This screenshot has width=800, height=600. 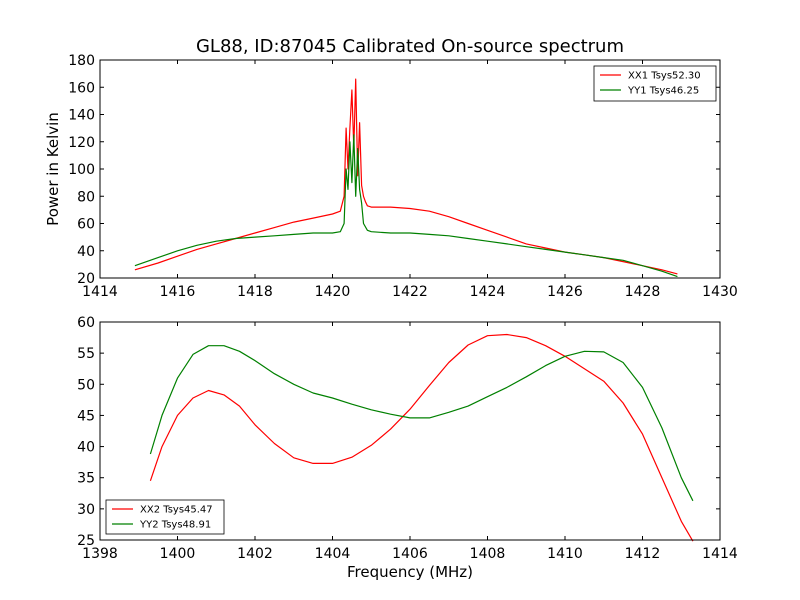 What do you see at coordinates (178, 292) in the screenshot?
I see `x-tick-label: 1416` at bounding box center [178, 292].